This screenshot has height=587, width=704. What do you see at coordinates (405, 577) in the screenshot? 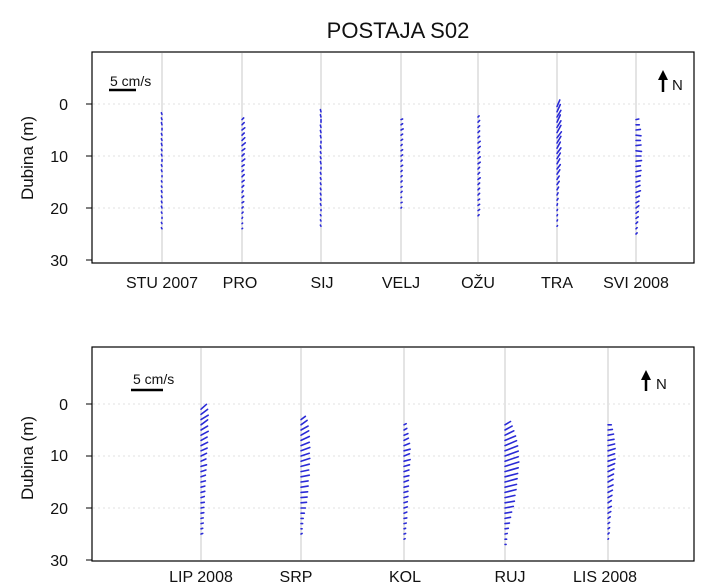
I see `month-label: KOL` at bounding box center [405, 577].